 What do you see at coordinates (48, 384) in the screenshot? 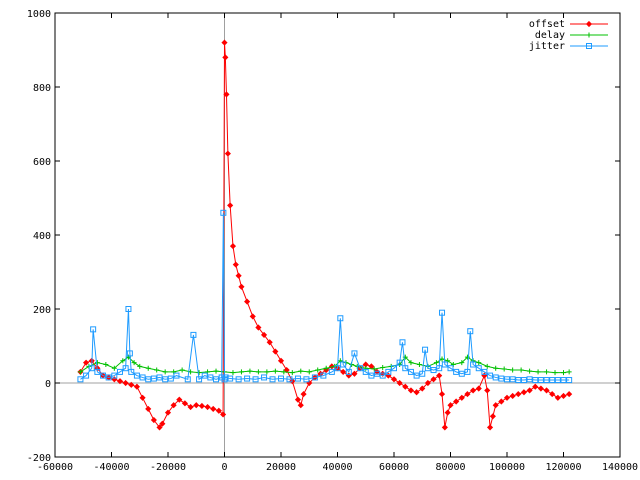
I see `y-tick-label: 0` at bounding box center [48, 384].